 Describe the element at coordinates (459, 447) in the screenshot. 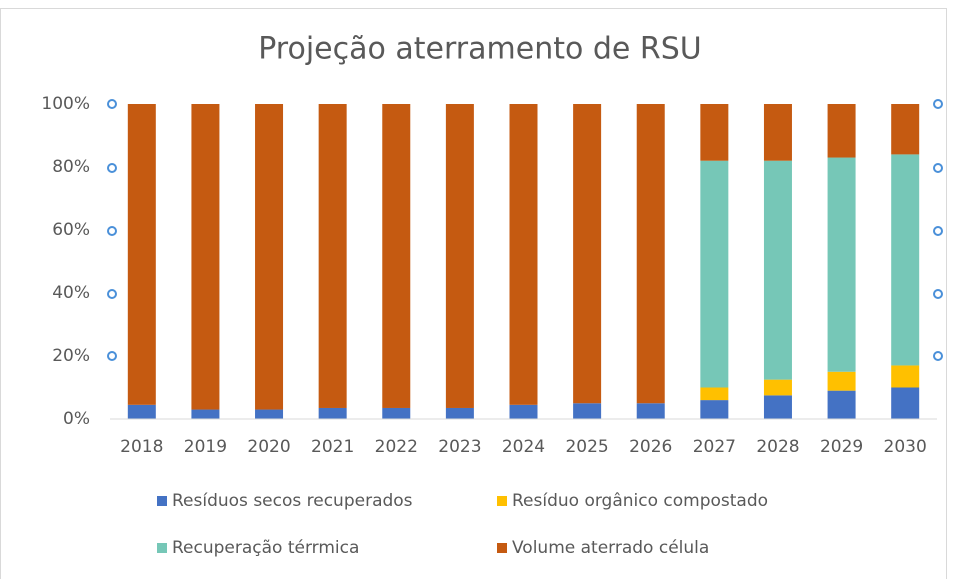

I see `x-tick-label: 2023` at that location.